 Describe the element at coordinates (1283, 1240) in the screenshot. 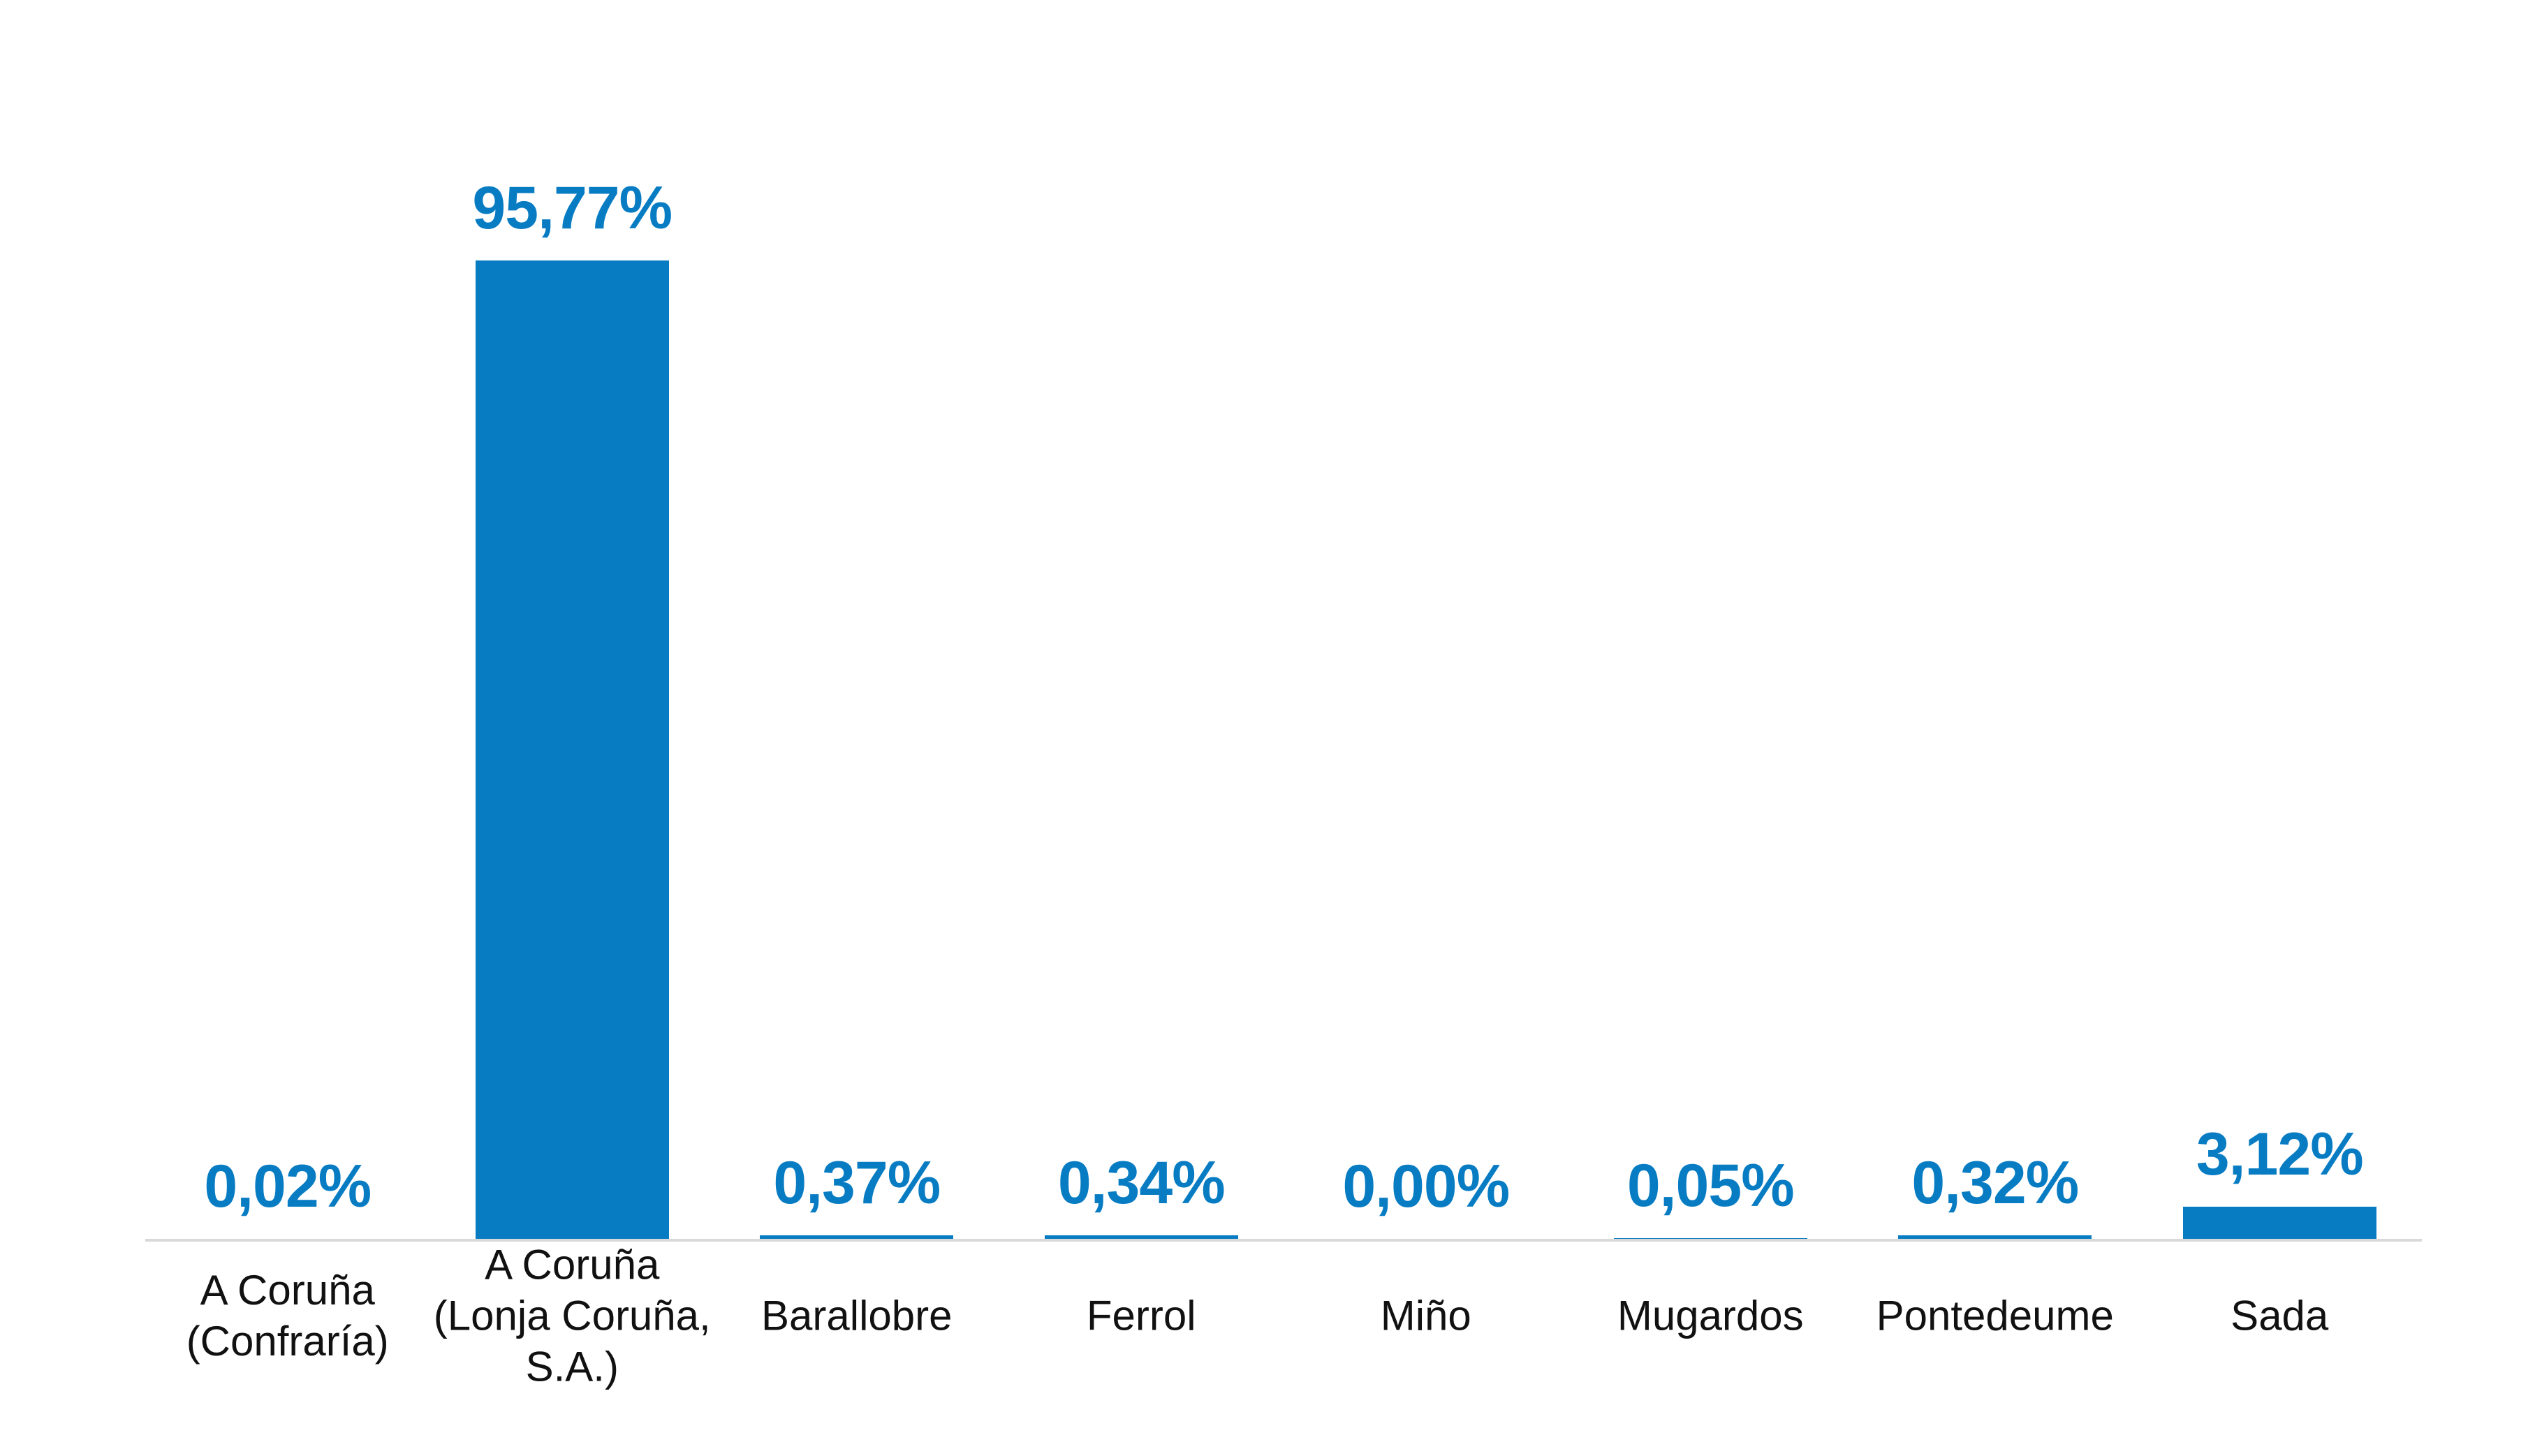

I see `x-axis-line` at that location.